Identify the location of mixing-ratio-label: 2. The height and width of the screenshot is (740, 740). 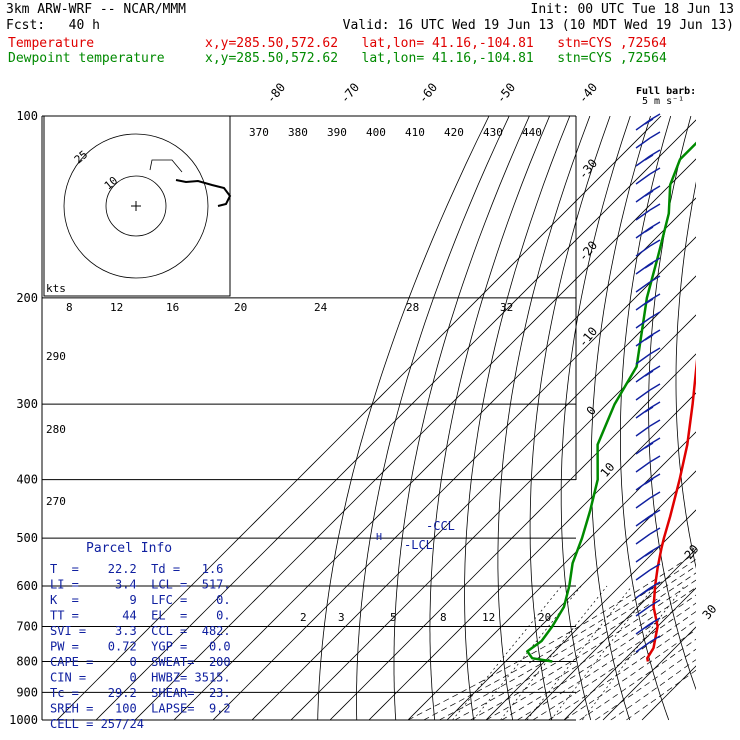
(303, 617).